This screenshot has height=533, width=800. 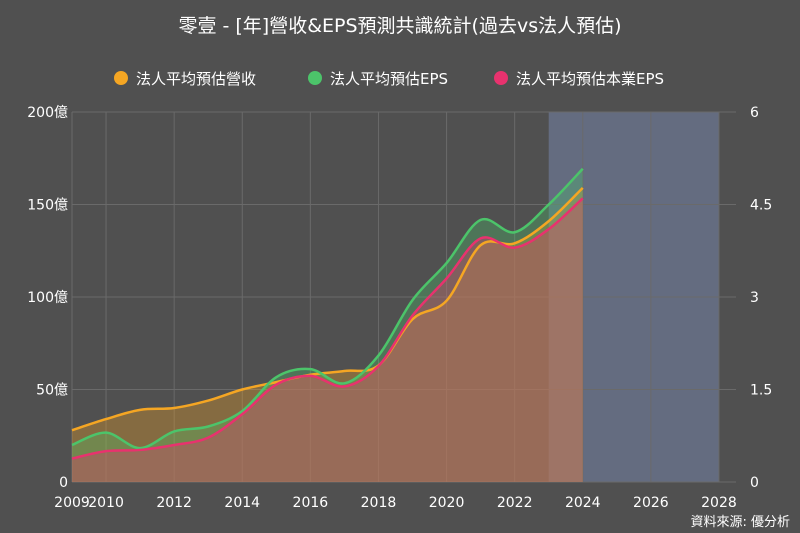 I want to click on y-left-tick-label: 0, so click(x=63, y=483).